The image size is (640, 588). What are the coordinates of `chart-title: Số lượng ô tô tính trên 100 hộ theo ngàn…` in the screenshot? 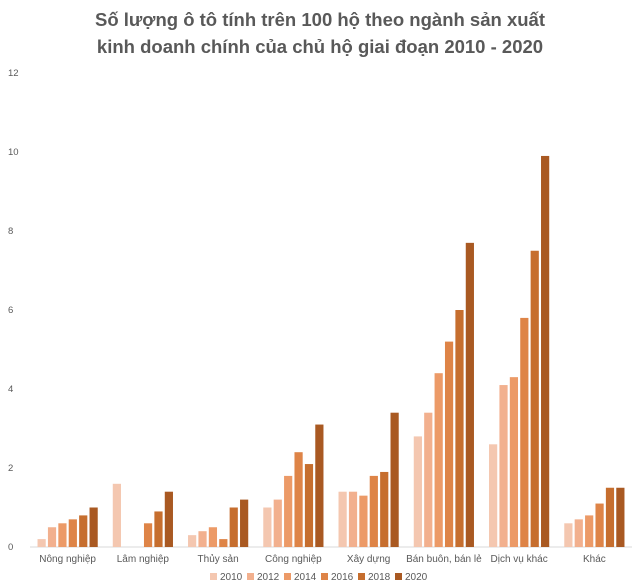 It's located at (320, 33).